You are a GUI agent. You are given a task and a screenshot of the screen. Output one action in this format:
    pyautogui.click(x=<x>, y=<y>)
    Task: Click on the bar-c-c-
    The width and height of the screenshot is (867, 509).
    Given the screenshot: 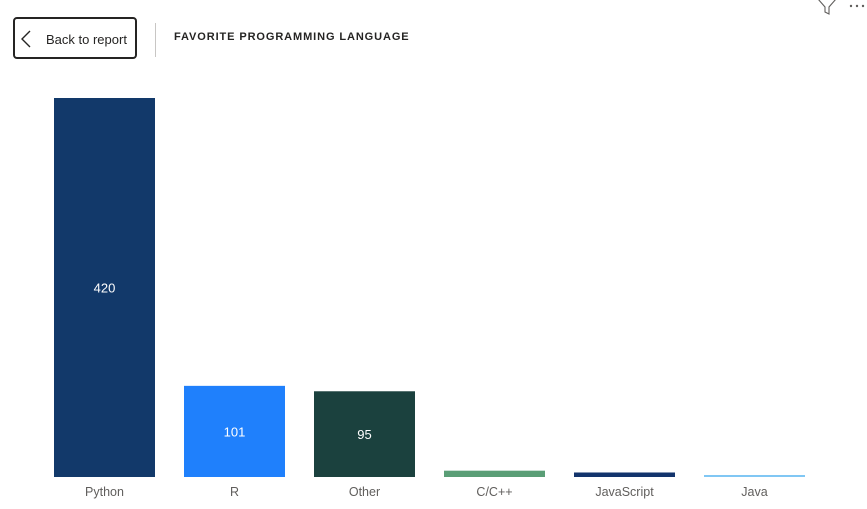 What is the action you would take?
    pyautogui.click(x=494, y=473)
    